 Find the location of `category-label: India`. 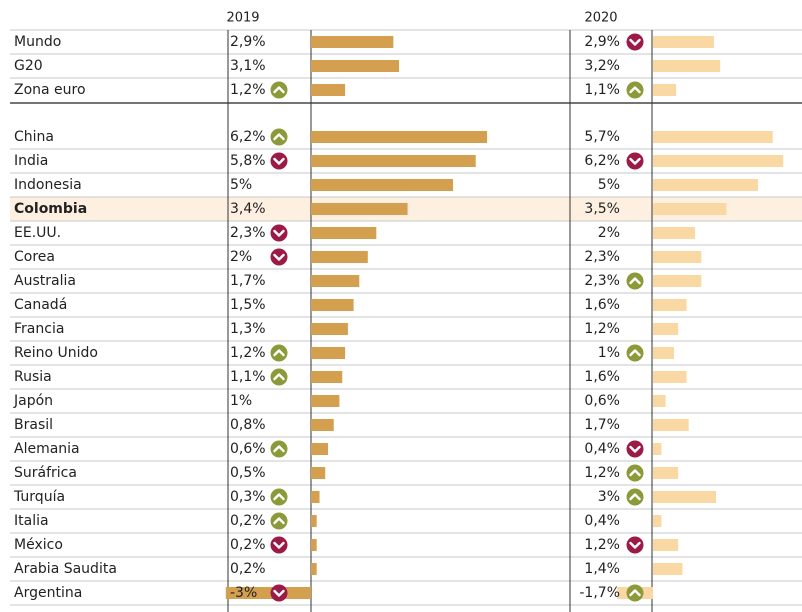

category-label: India is located at coordinates (31, 161).